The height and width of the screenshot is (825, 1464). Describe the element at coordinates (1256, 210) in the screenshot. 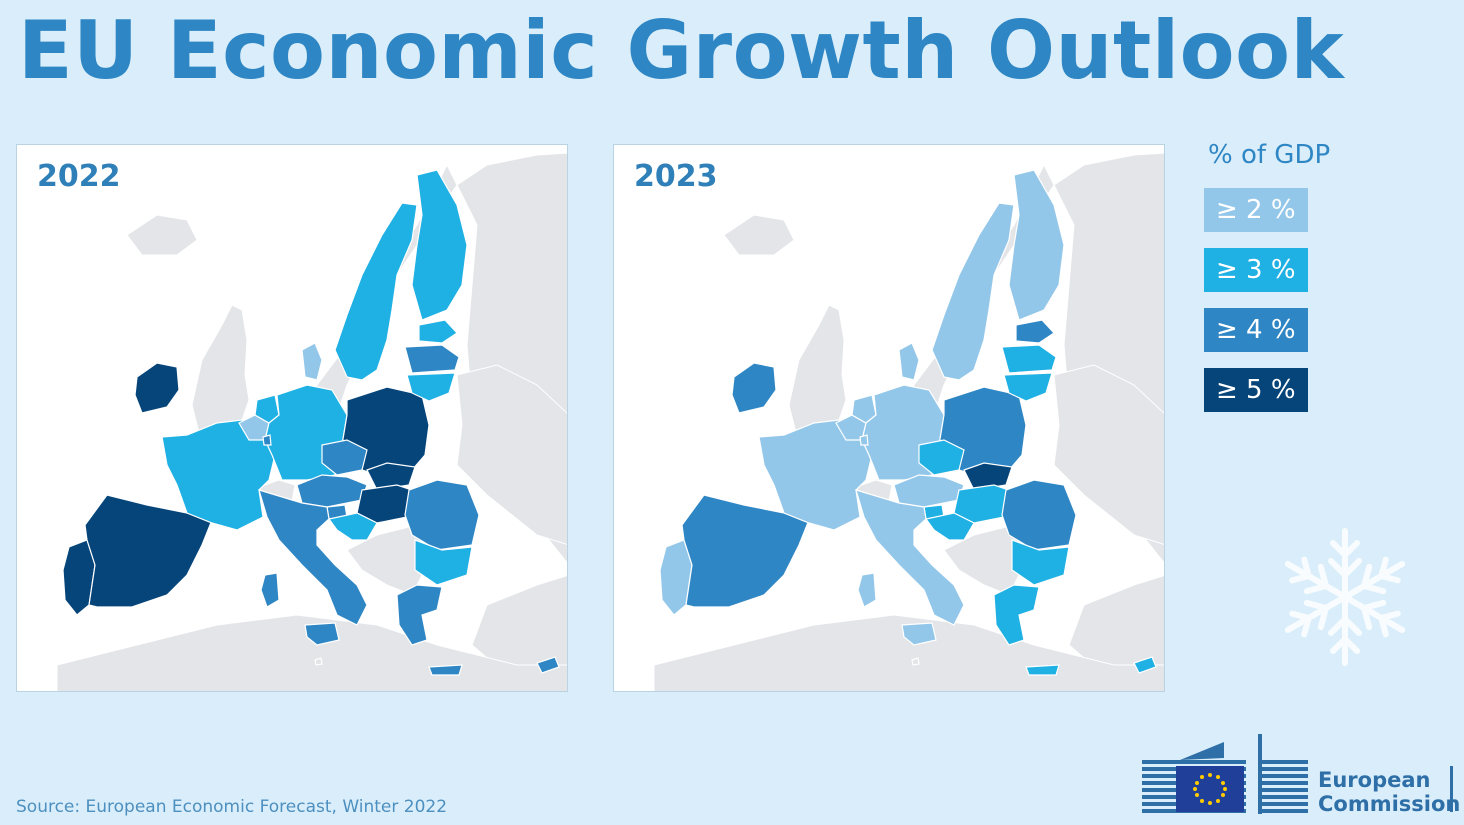

I see `legend-item-2pct: ≥ 2 %` at that location.